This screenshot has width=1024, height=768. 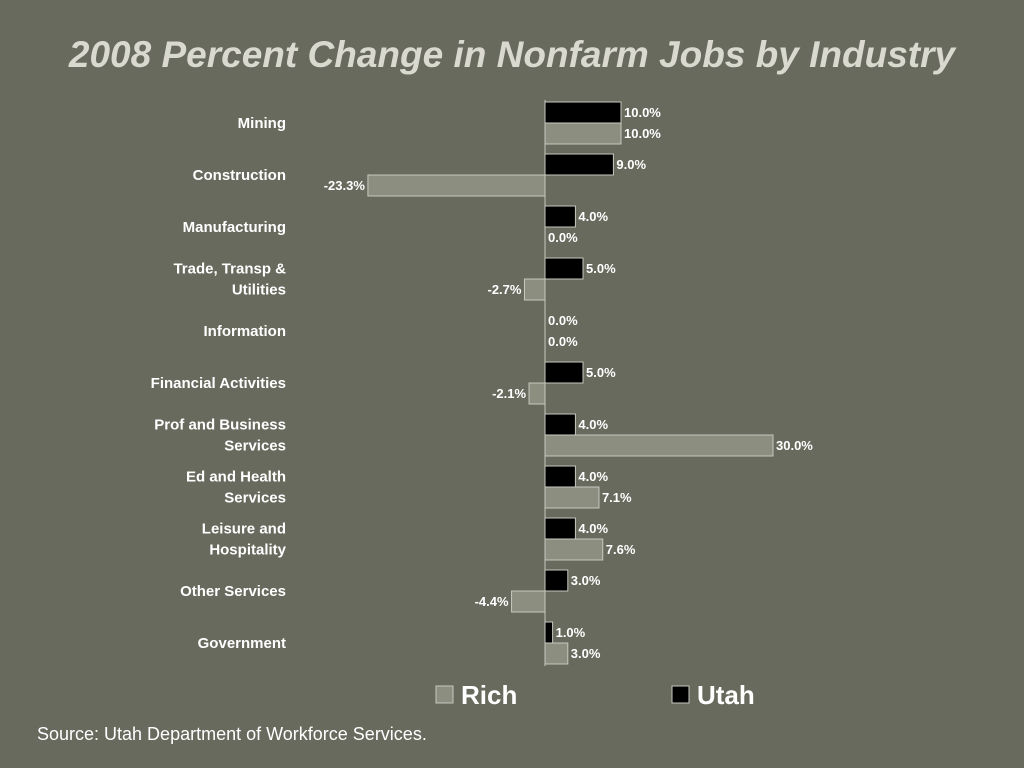 What do you see at coordinates (642, 112) in the screenshot?
I see `utah-value-label: 10.0%` at bounding box center [642, 112].